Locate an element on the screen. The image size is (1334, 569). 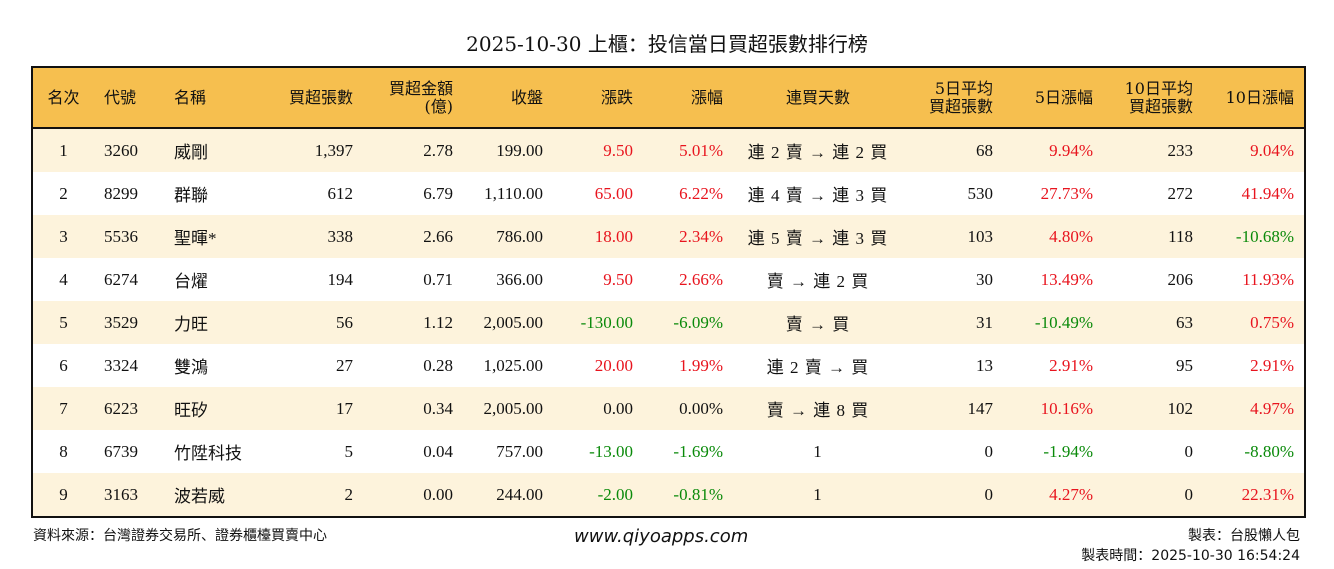
cell-close: 1,110.00 is located at coordinates (513, 193).